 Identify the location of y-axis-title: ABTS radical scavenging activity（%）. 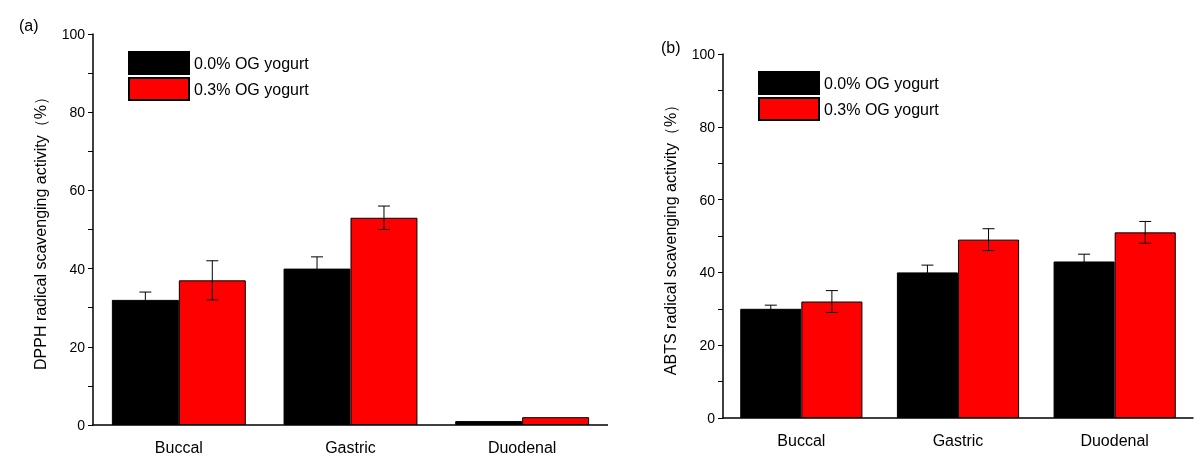
(670, 236).